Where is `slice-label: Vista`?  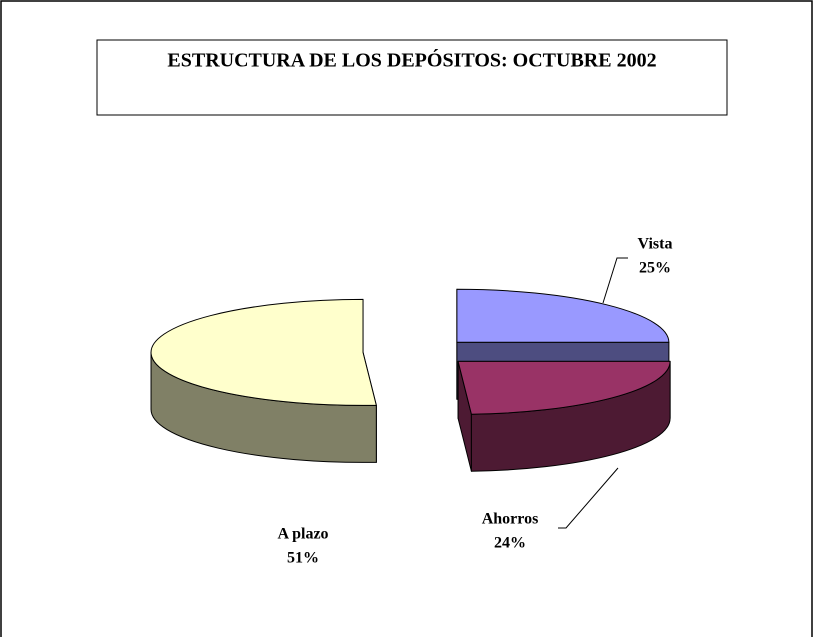
slice-label: Vista is located at coordinates (655, 244).